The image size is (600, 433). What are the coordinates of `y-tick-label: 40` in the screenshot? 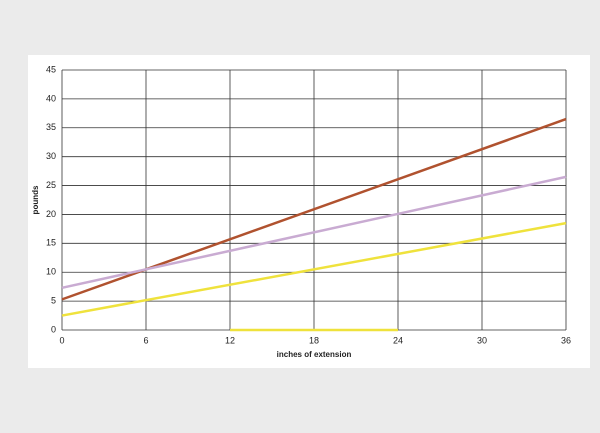 It's located at (51, 98).